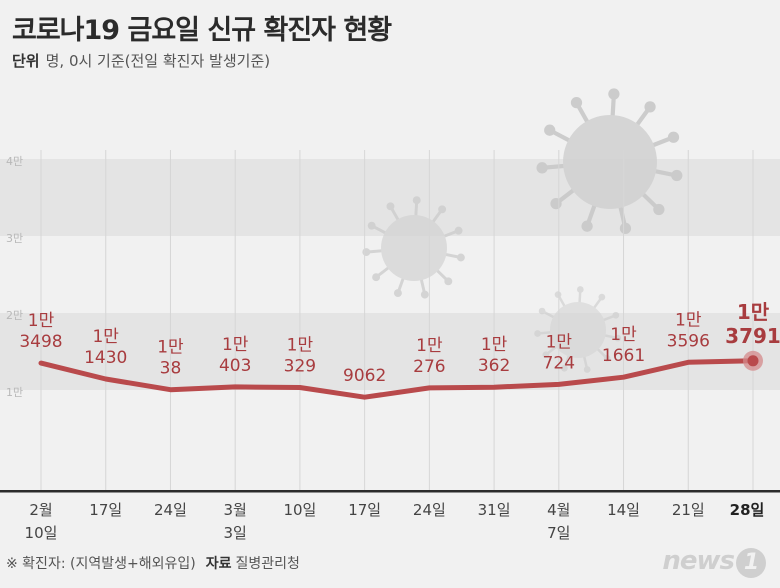 This screenshot has height=588, width=780. Describe the element at coordinates (751, 563) in the screenshot. I see `logo-mark: 1` at that location.